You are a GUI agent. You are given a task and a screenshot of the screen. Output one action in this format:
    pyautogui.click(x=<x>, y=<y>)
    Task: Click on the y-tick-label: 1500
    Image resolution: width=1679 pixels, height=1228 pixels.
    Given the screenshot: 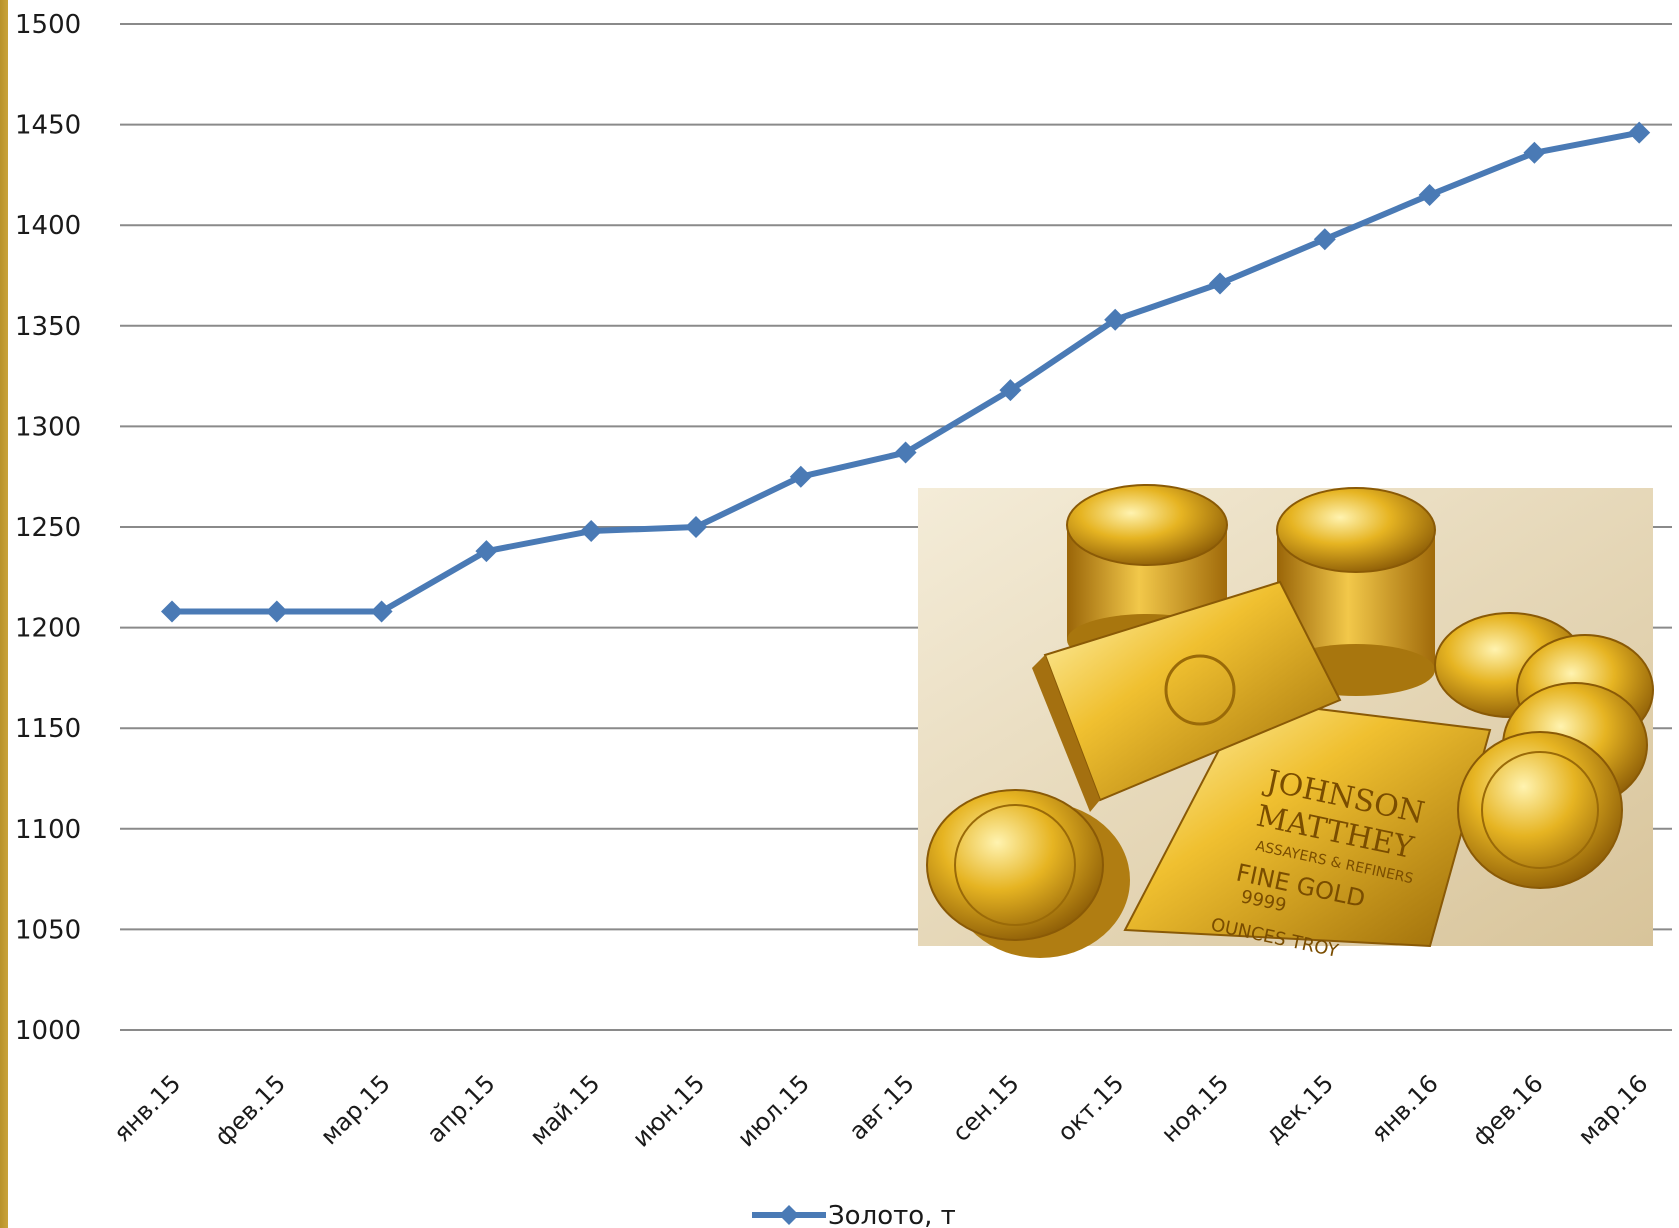 What is the action you would take?
    pyautogui.click(x=48, y=25)
    